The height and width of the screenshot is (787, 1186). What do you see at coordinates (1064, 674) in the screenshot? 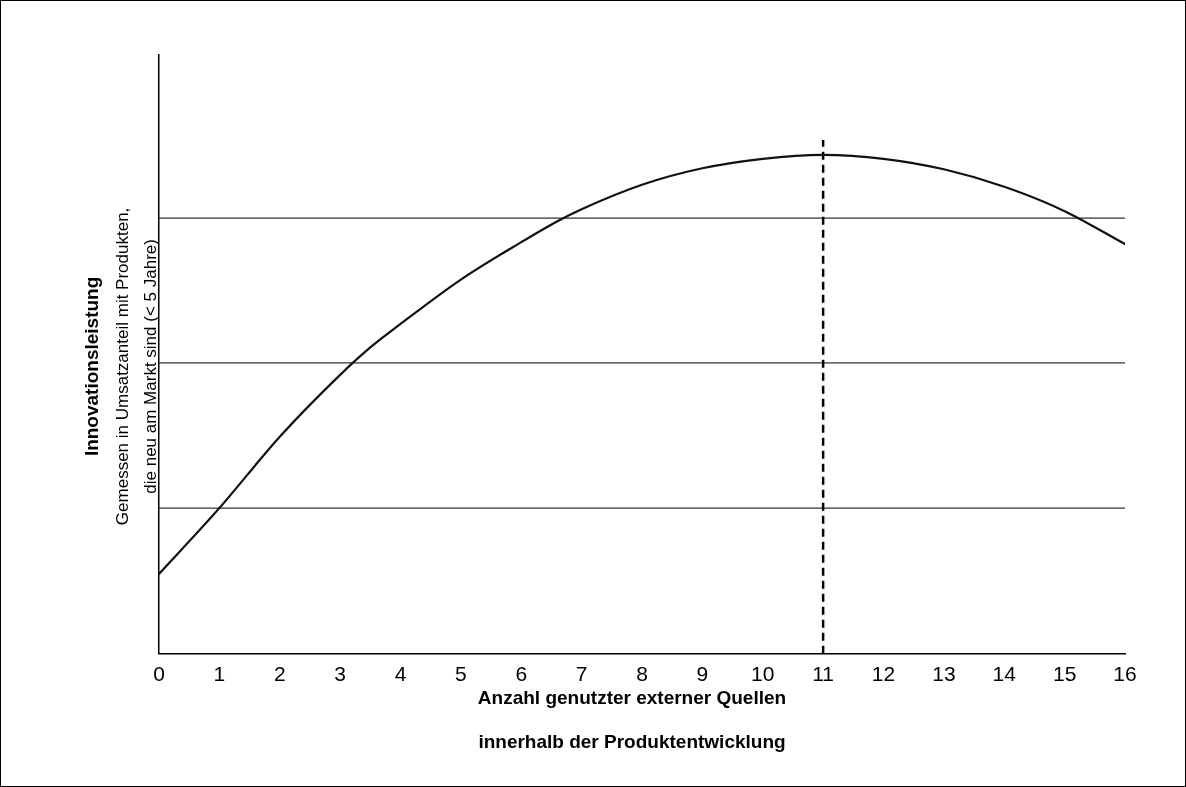
I see `x-tick-label: 15` at bounding box center [1064, 674].